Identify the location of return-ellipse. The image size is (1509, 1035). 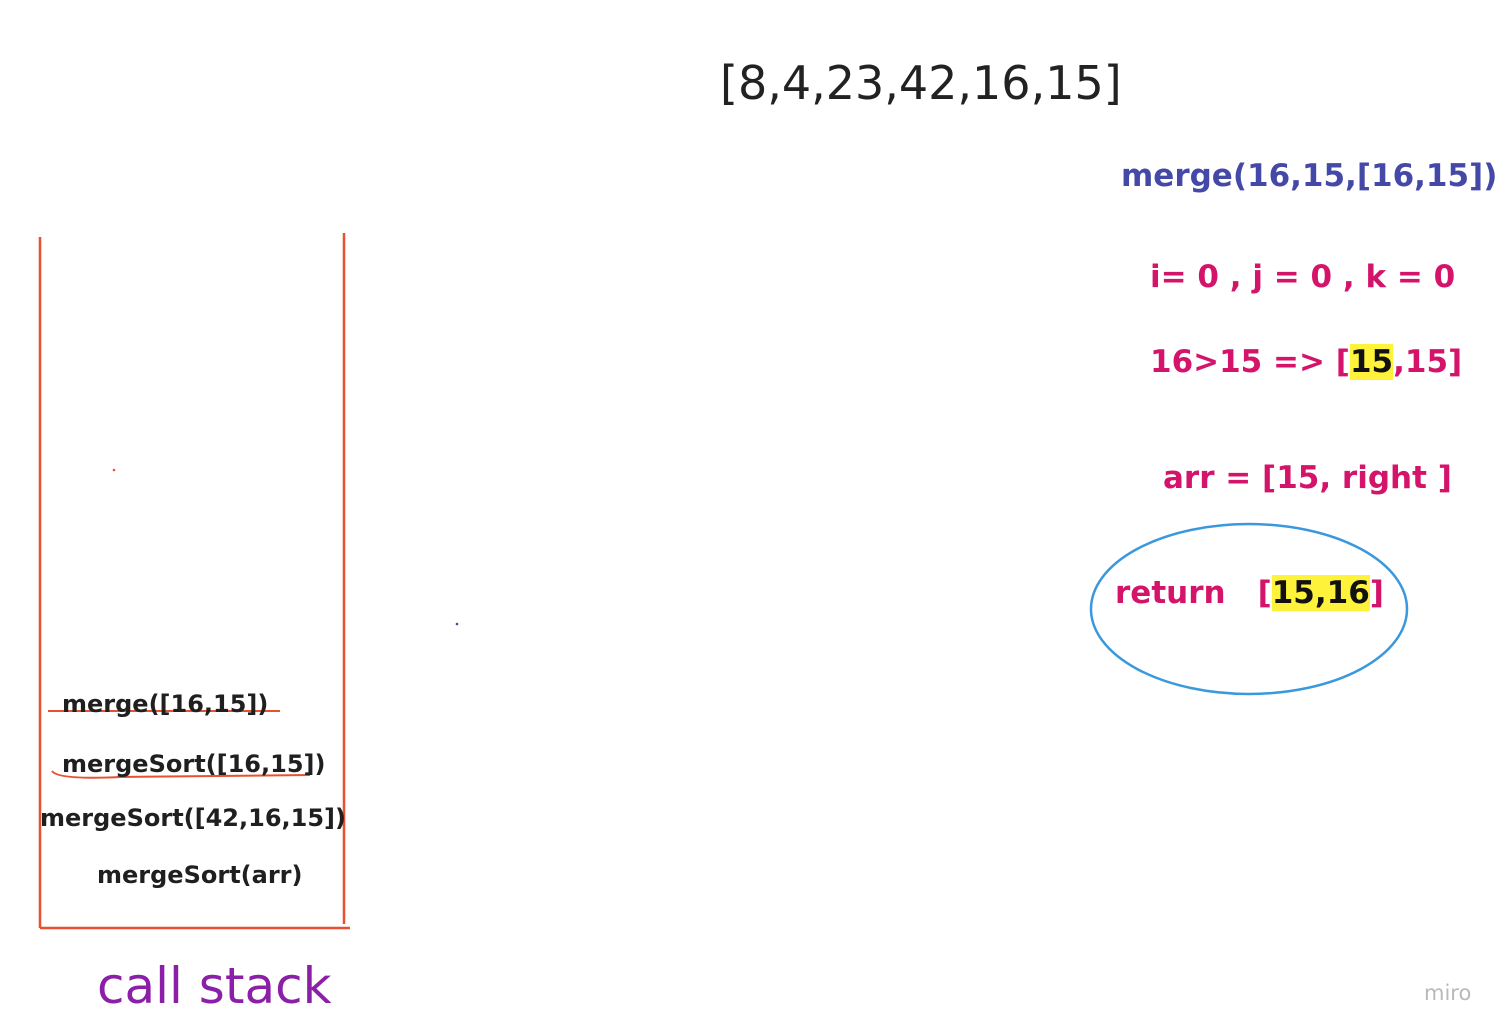
(1249, 609).